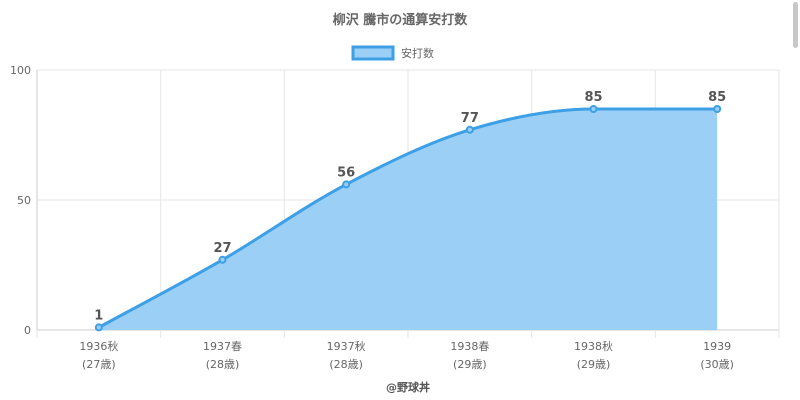 The image size is (800, 400). What do you see at coordinates (795, 25) in the screenshot?
I see `vertical-scrollbar` at bounding box center [795, 25].